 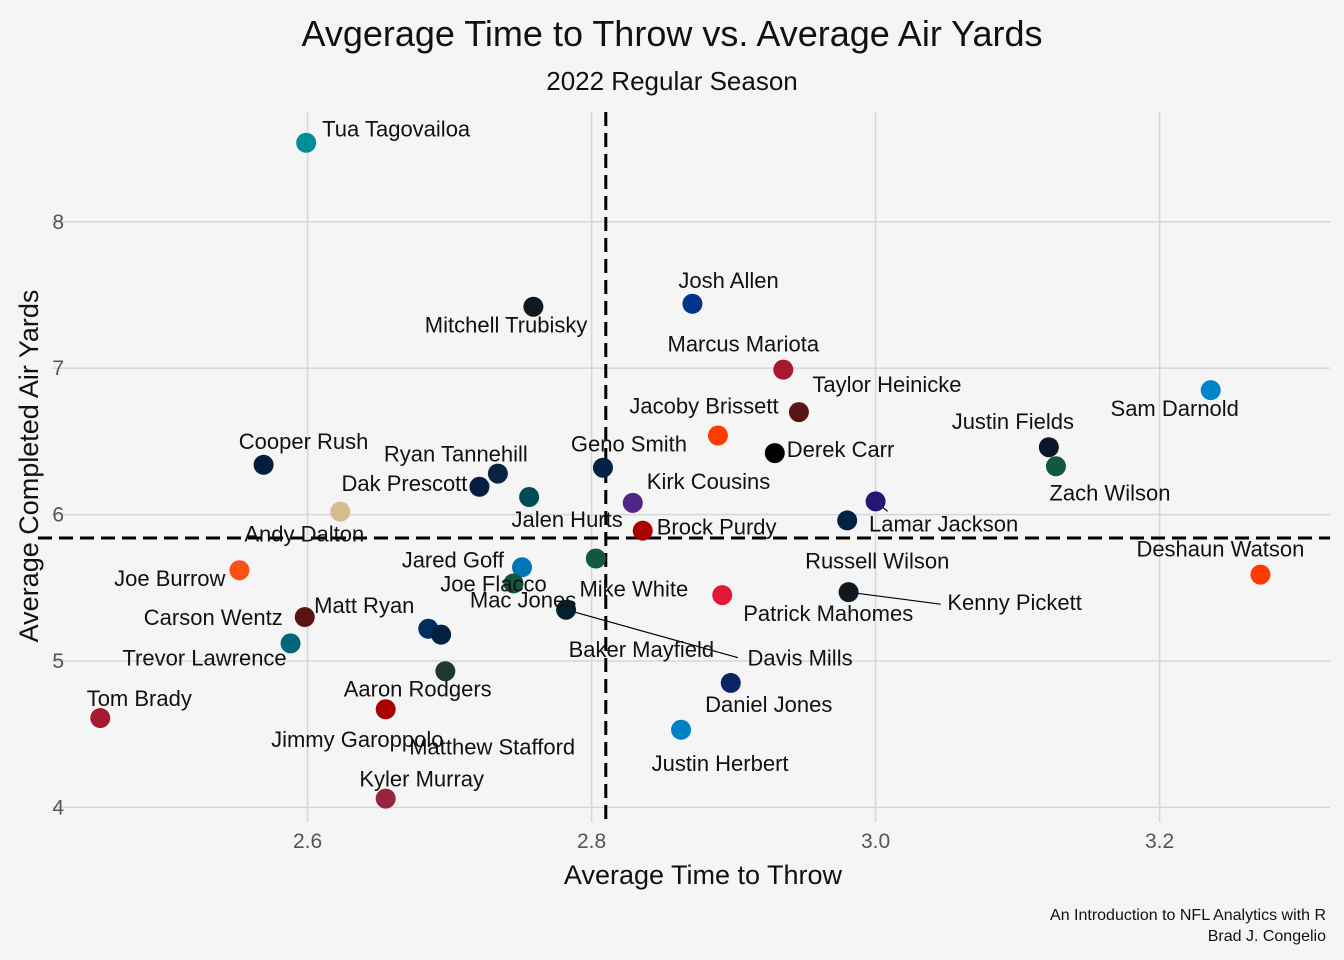 What do you see at coordinates (1159, 841) in the screenshot?
I see `x-tick-label: 3.2` at bounding box center [1159, 841].